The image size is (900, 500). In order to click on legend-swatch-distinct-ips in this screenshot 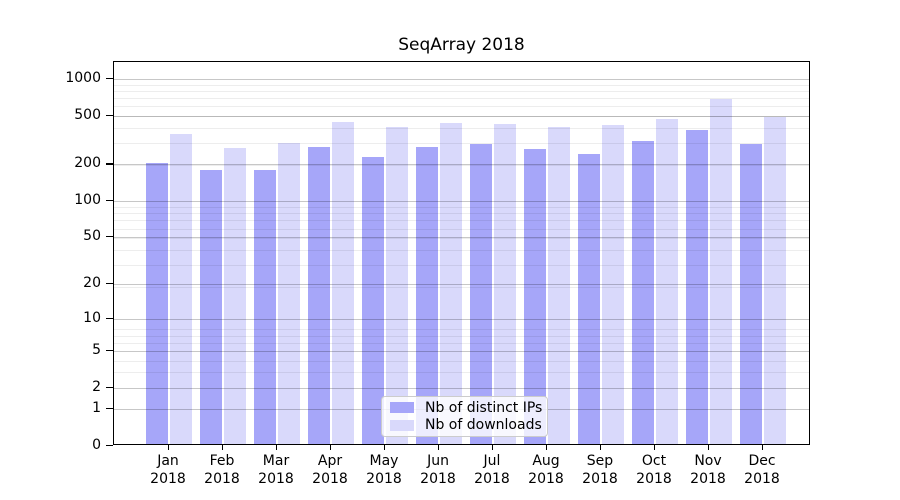, I will do `click(402, 408)`.